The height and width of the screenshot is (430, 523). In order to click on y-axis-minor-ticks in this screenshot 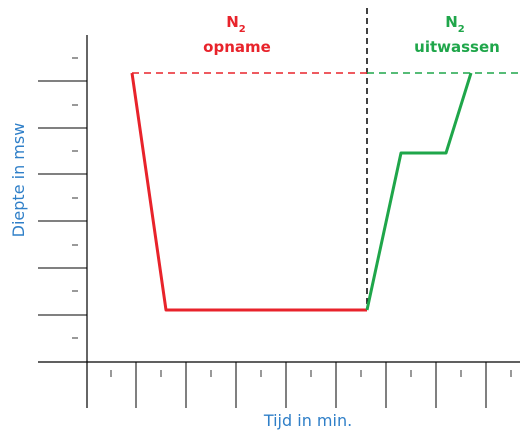, I will do `click(75, 198)`.